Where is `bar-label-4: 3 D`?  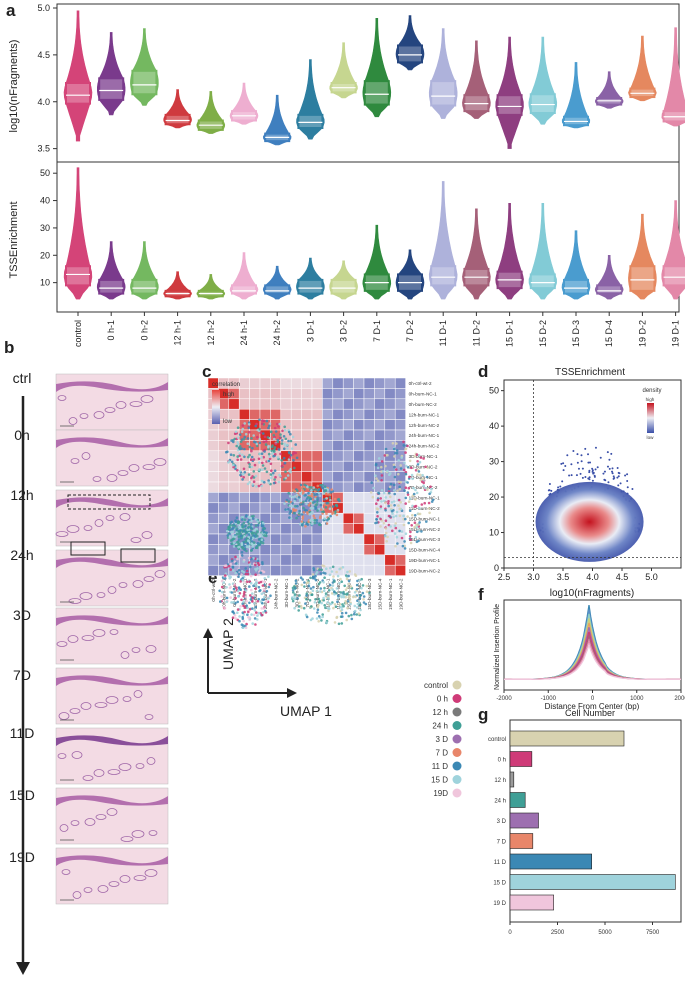 bar-label-4: 3 D is located at coordinates (502, 822).